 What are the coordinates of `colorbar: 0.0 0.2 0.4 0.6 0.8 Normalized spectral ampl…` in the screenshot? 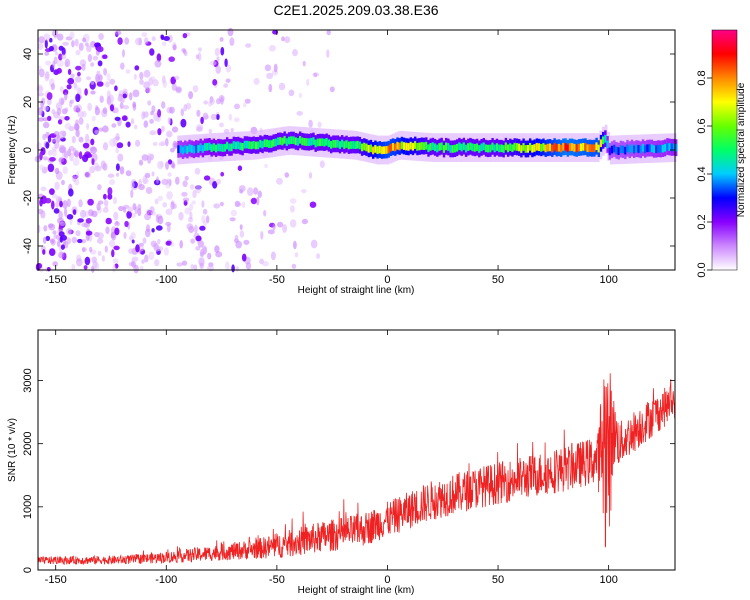 It's located at (721, 153).